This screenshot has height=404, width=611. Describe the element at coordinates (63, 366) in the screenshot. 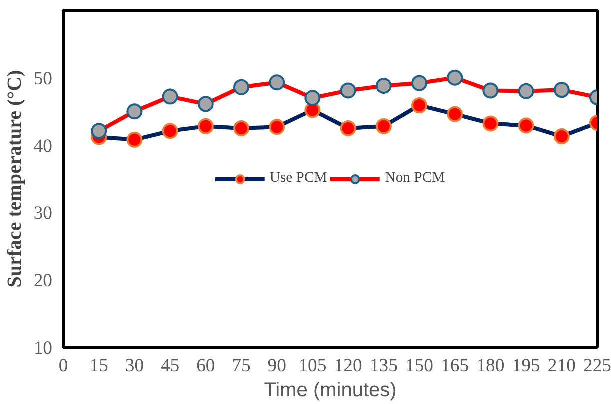

I see `x-tick-label: 0` at that location.